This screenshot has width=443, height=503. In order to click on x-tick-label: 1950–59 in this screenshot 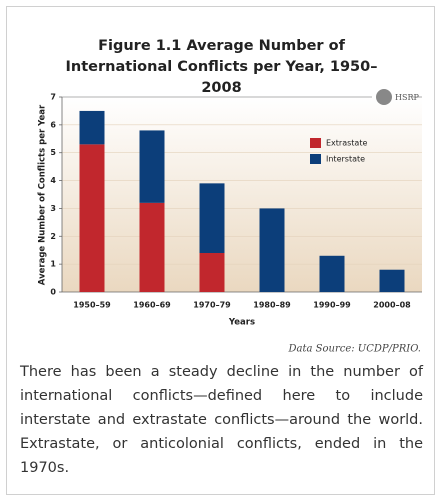, I will do `click(92, 305)`.